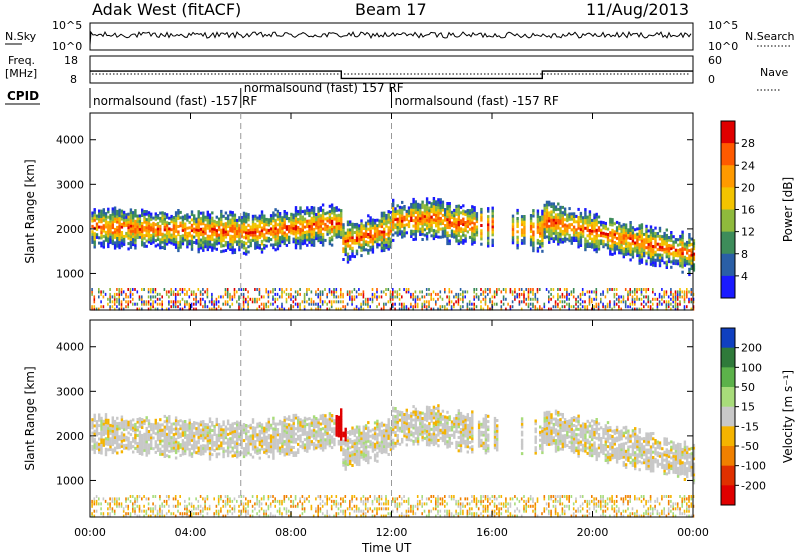  Describe the element at coordinates (492, 532) in the screenshot. I see `x-tick-label: 16:00` at that location.